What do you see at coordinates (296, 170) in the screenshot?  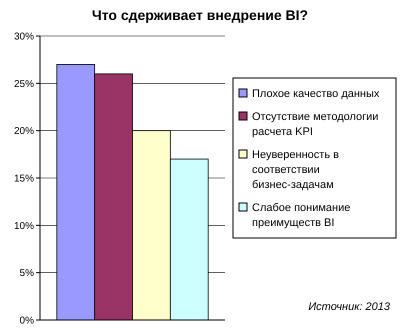 I see `legend-label: Неуверенность в соответствии бизнес-задачам` at bounding box center [296, 170].